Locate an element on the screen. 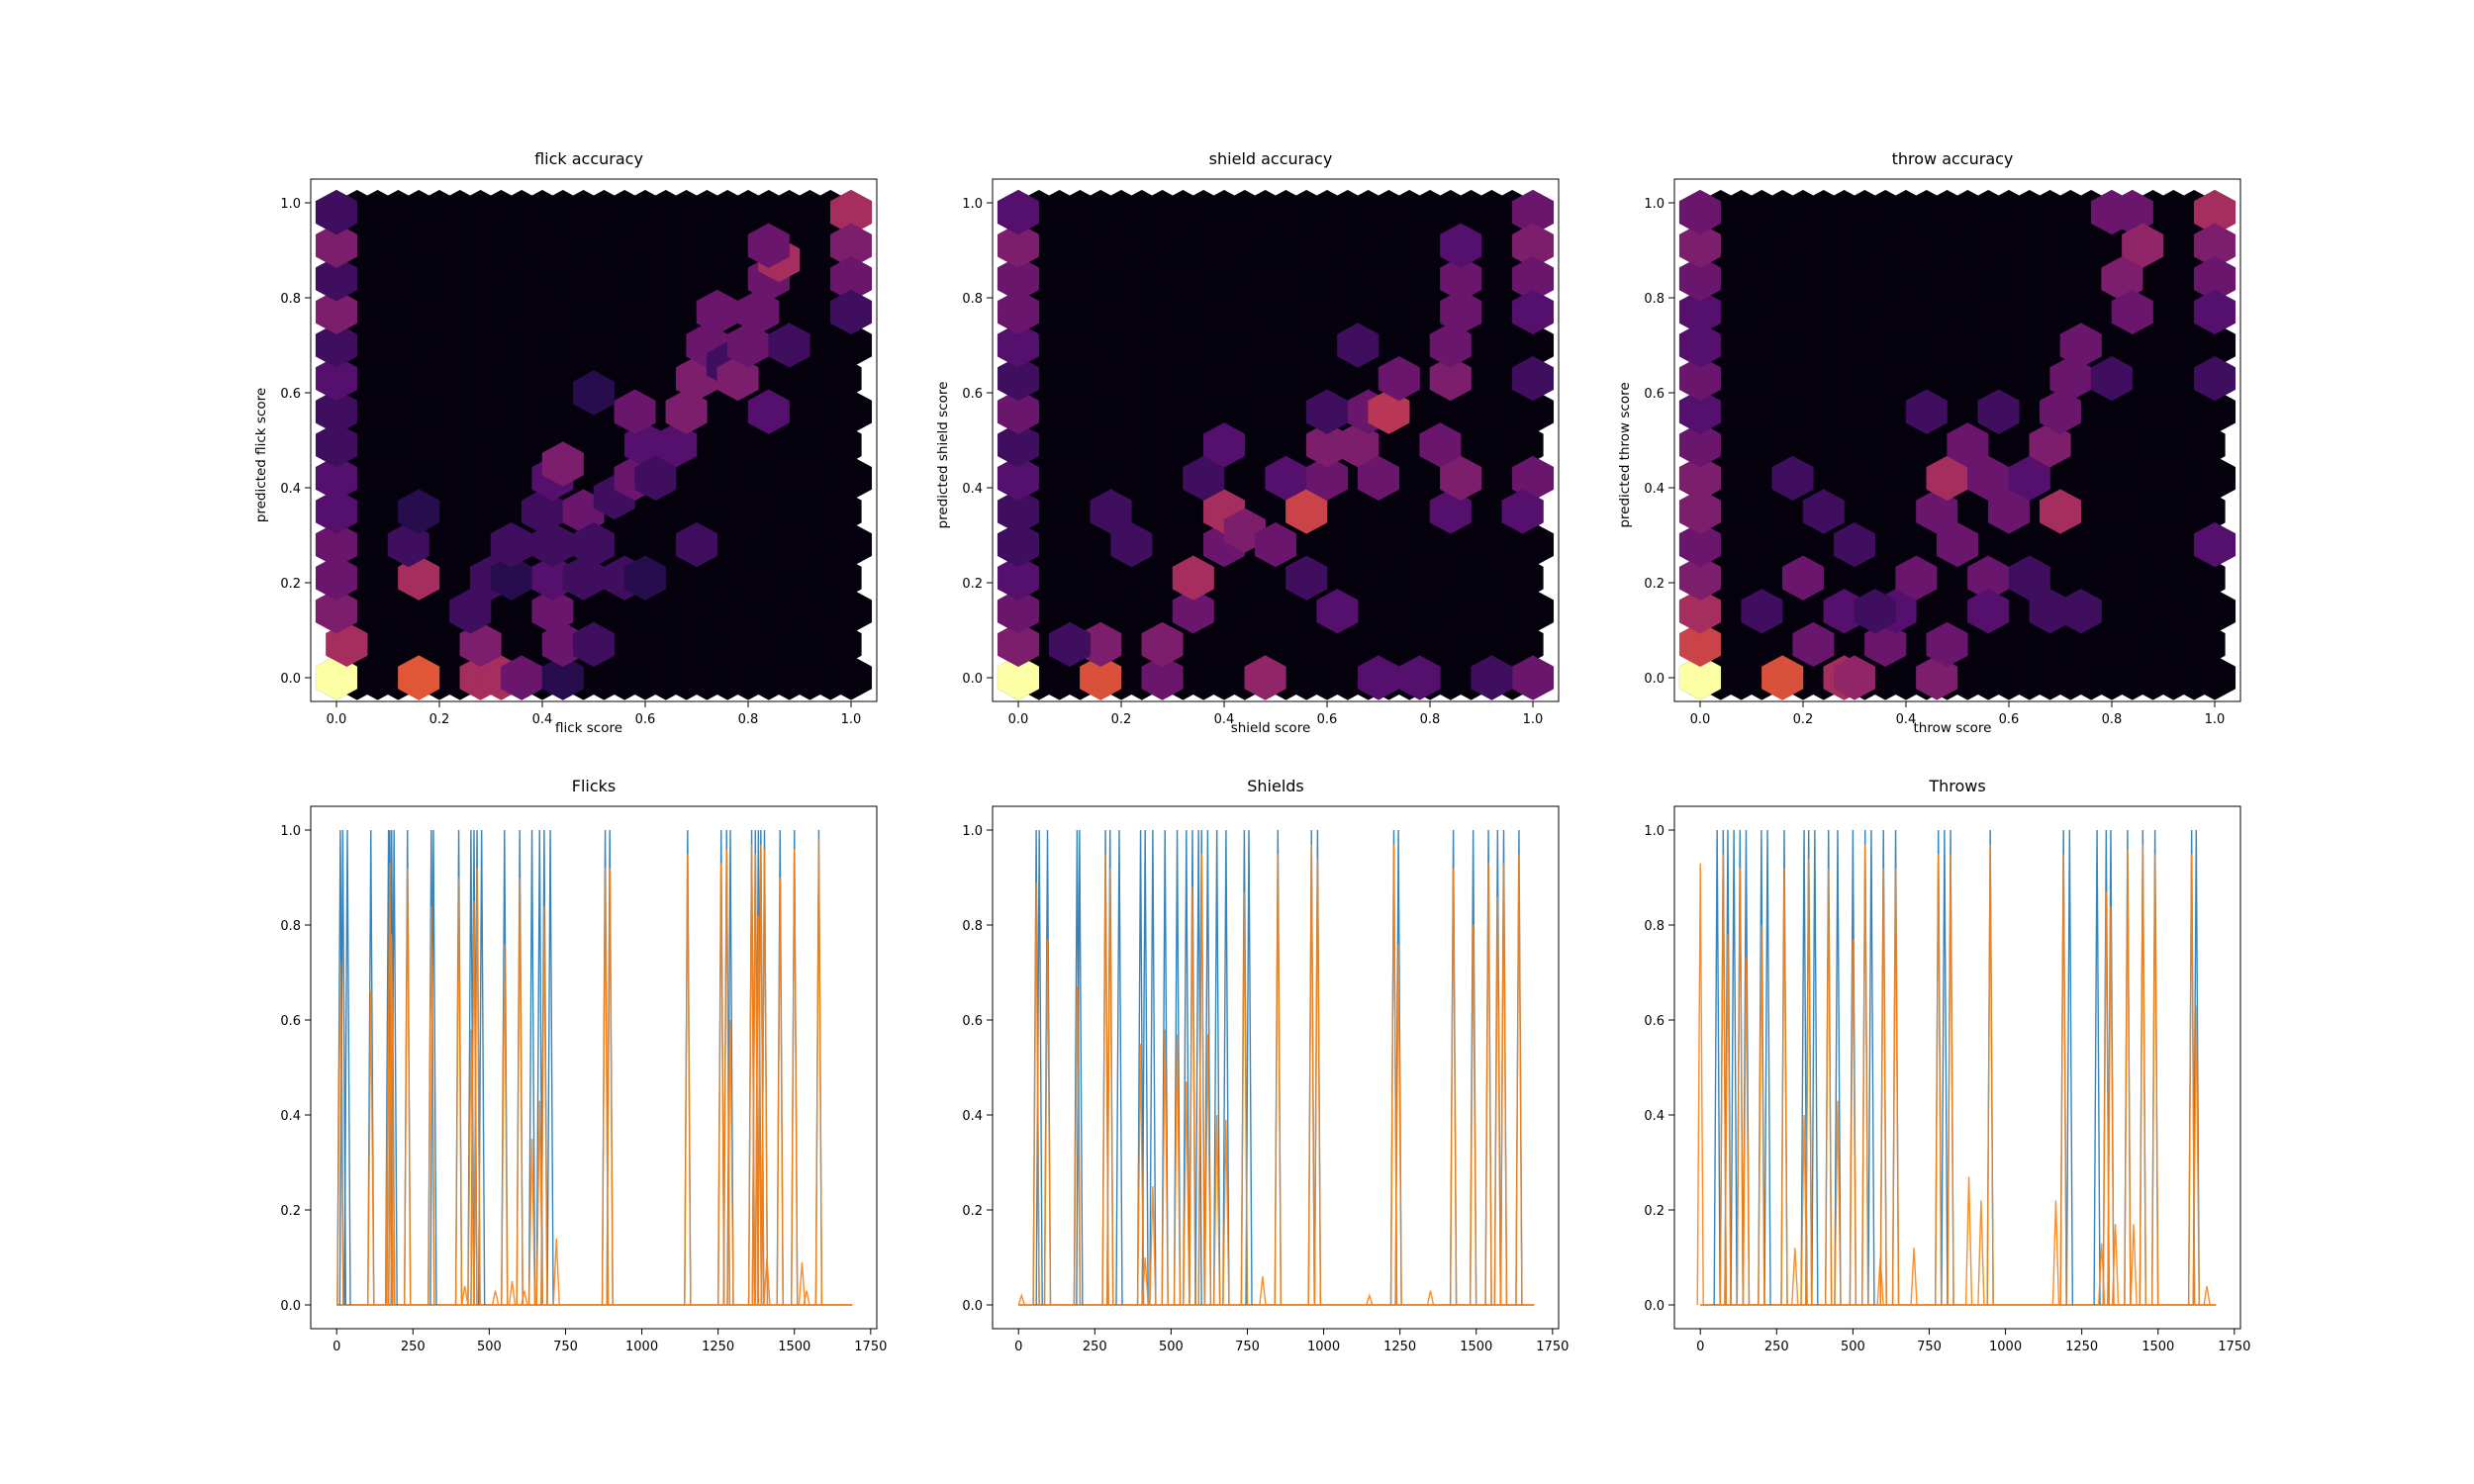 This screenshot has height=1484, width=2474. x-tick-label: 1750 is located at coordinates (871, 1347).